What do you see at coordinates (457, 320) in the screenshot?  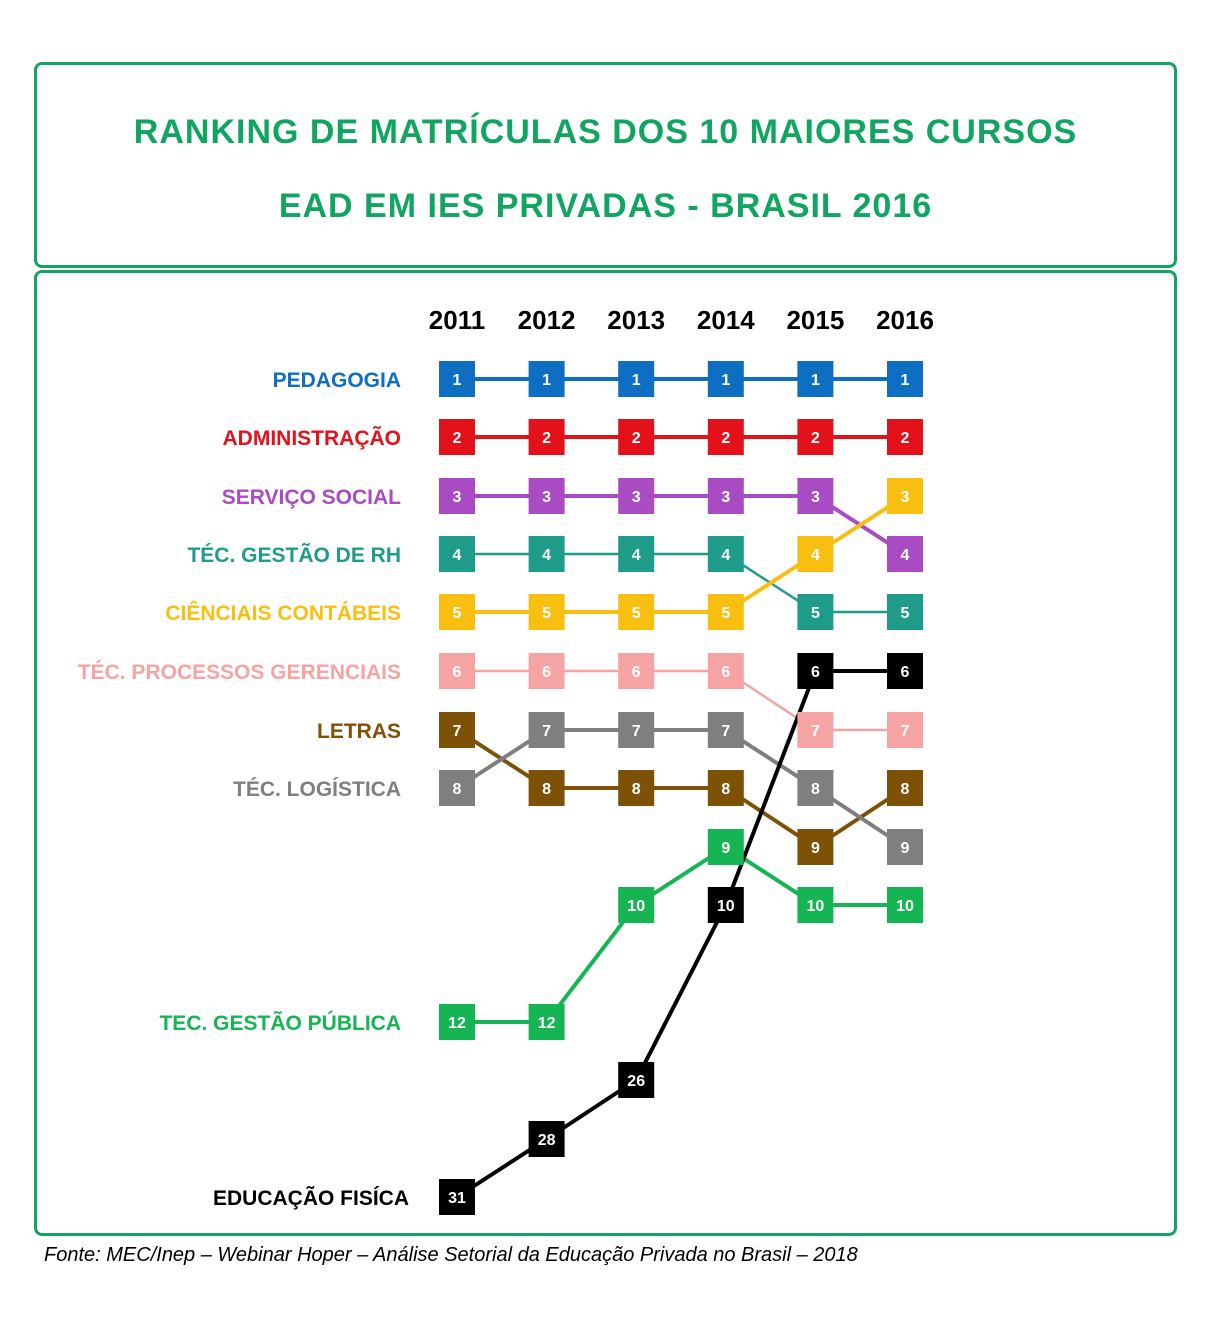 I see `x-tick-label: 2011` at bounding box center [457, 320].